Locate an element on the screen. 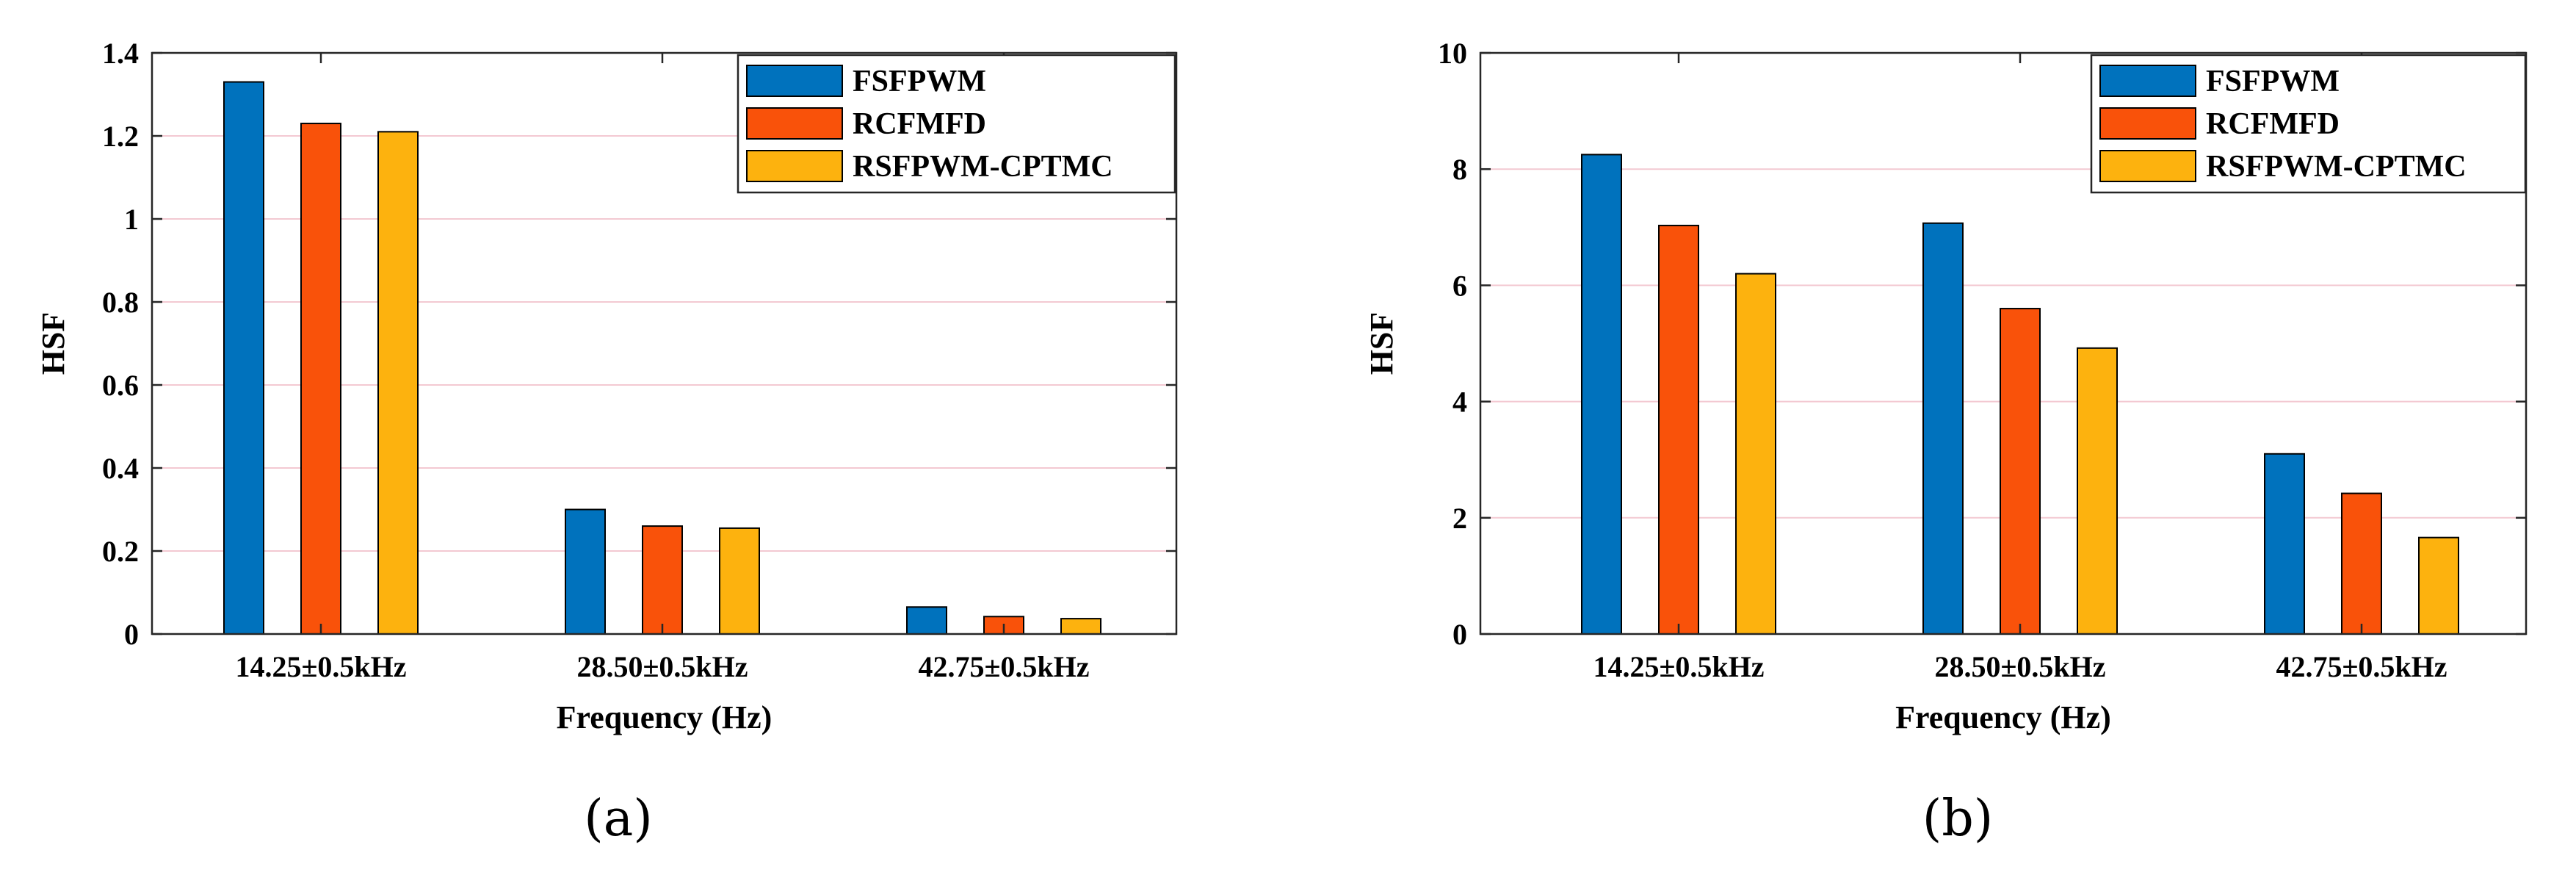 Image resolution: width=2576 pixels, height=886 pixels. chart-a-y-axis-label: HSF is located at coordinates (53, 343).